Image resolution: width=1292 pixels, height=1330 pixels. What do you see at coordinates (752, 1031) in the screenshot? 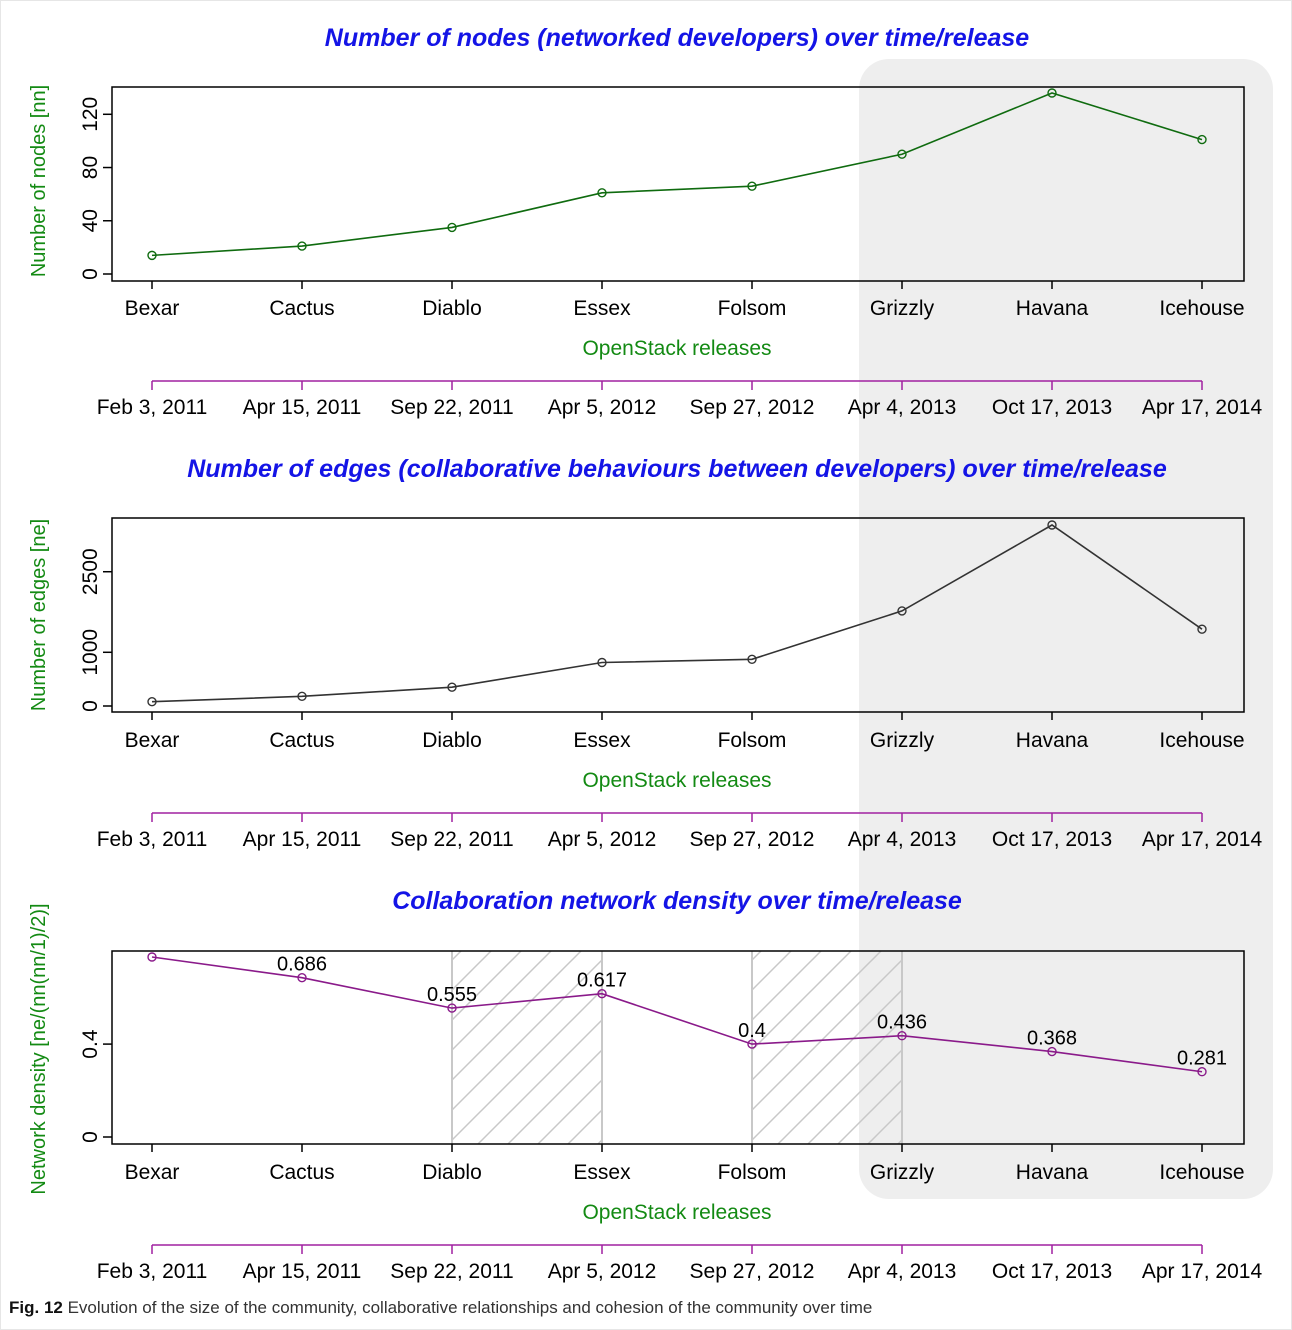
I see `data-label: 0.4` at bounding box center [752, 1031].